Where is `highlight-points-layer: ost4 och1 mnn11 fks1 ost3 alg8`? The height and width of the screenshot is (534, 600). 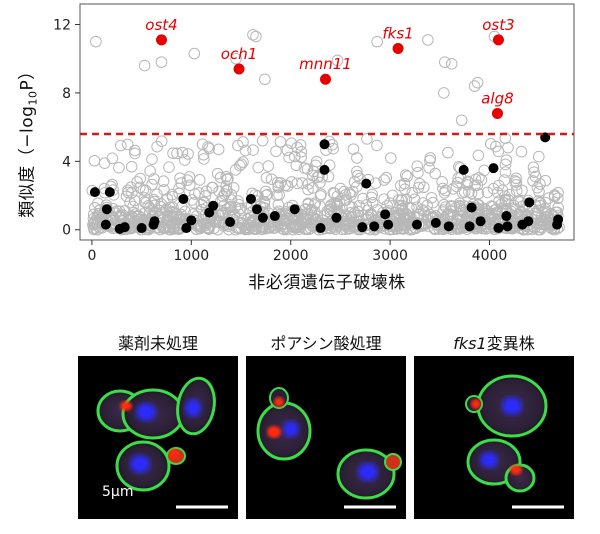
highlight-points-layer: ost4 och1 mnn11 fks1 ost3 alg8 is located at coordinates (330, 67).